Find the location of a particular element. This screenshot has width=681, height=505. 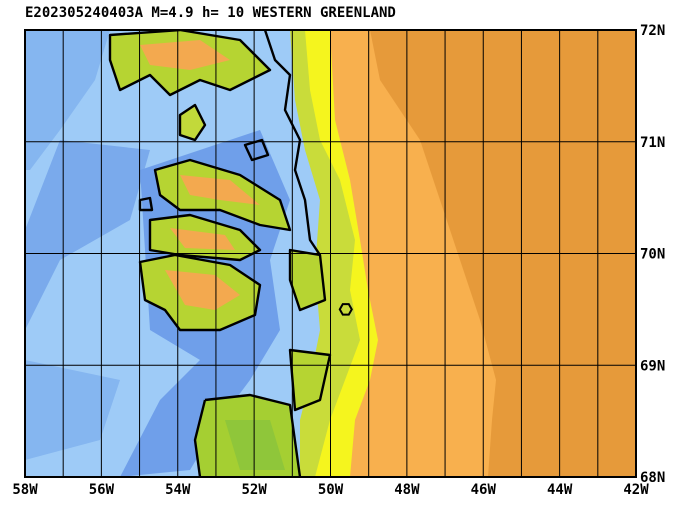

x-tick-label: 48W is located at coordinates (407, 490).